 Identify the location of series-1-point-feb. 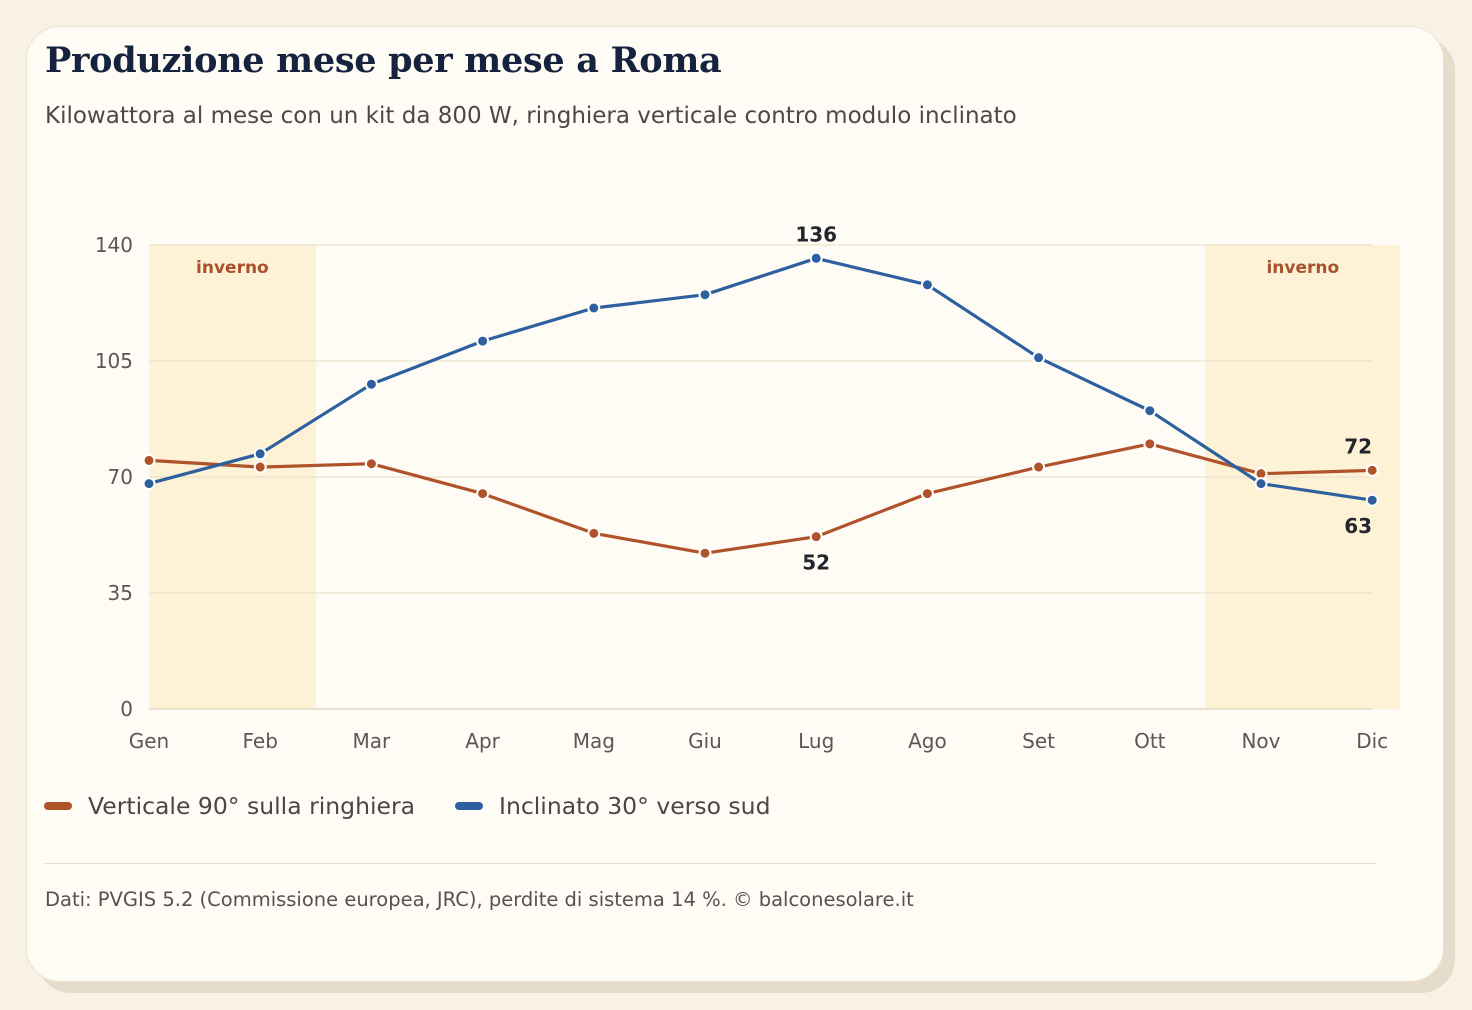
(260, 467).